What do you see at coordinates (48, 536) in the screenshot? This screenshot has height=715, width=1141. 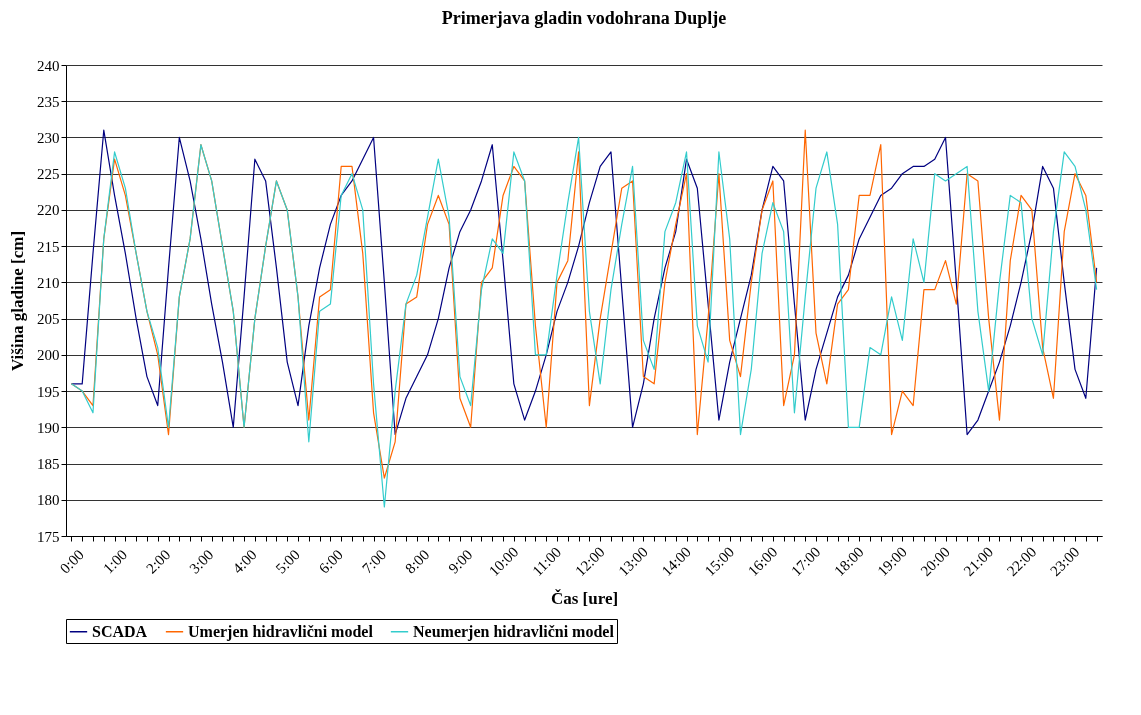 I see `y-tick-label: 175` at bounding box center [48, 536].